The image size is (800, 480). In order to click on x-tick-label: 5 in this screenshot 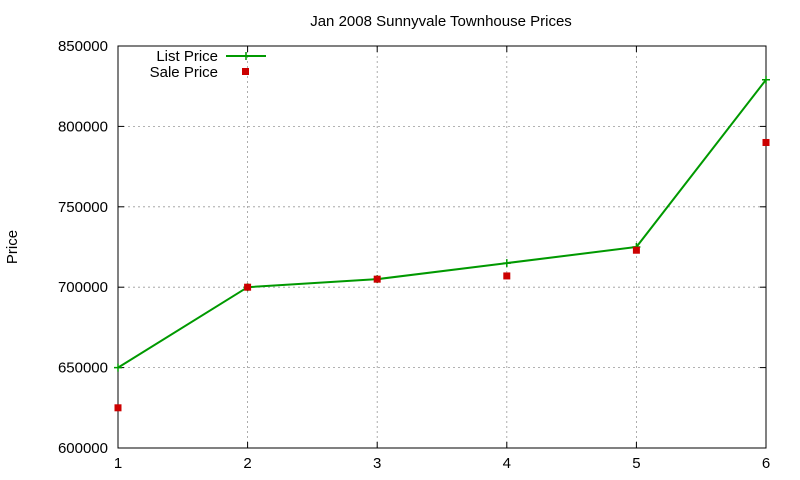, I will do `click(636, 463)`.